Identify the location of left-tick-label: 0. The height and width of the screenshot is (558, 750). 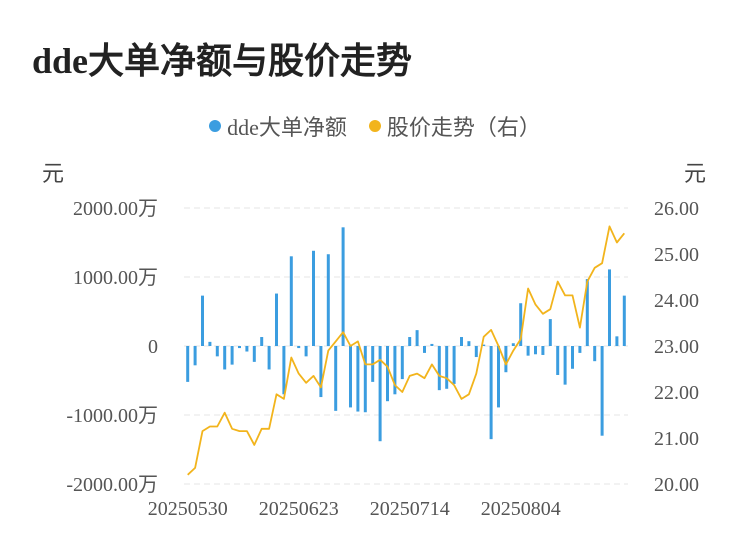
(153, 347).